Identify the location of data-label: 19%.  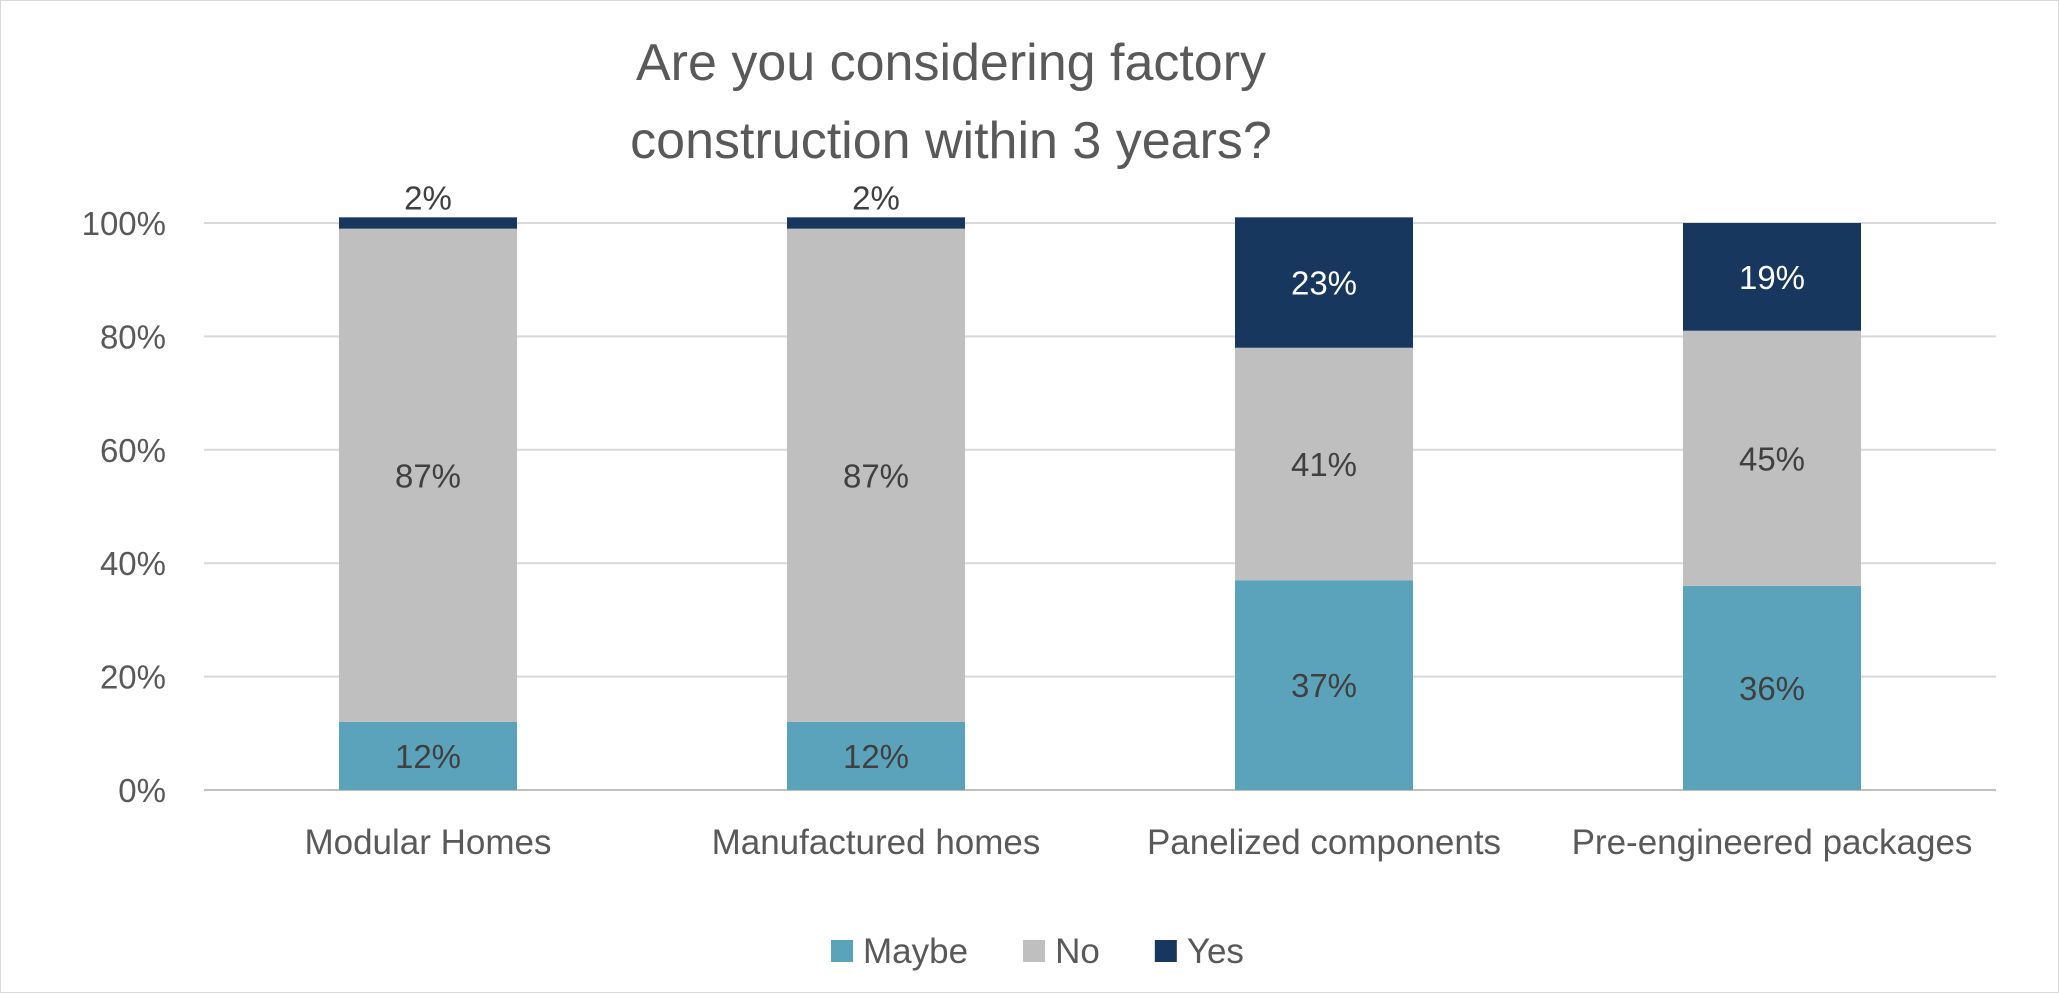
(1772, 277).